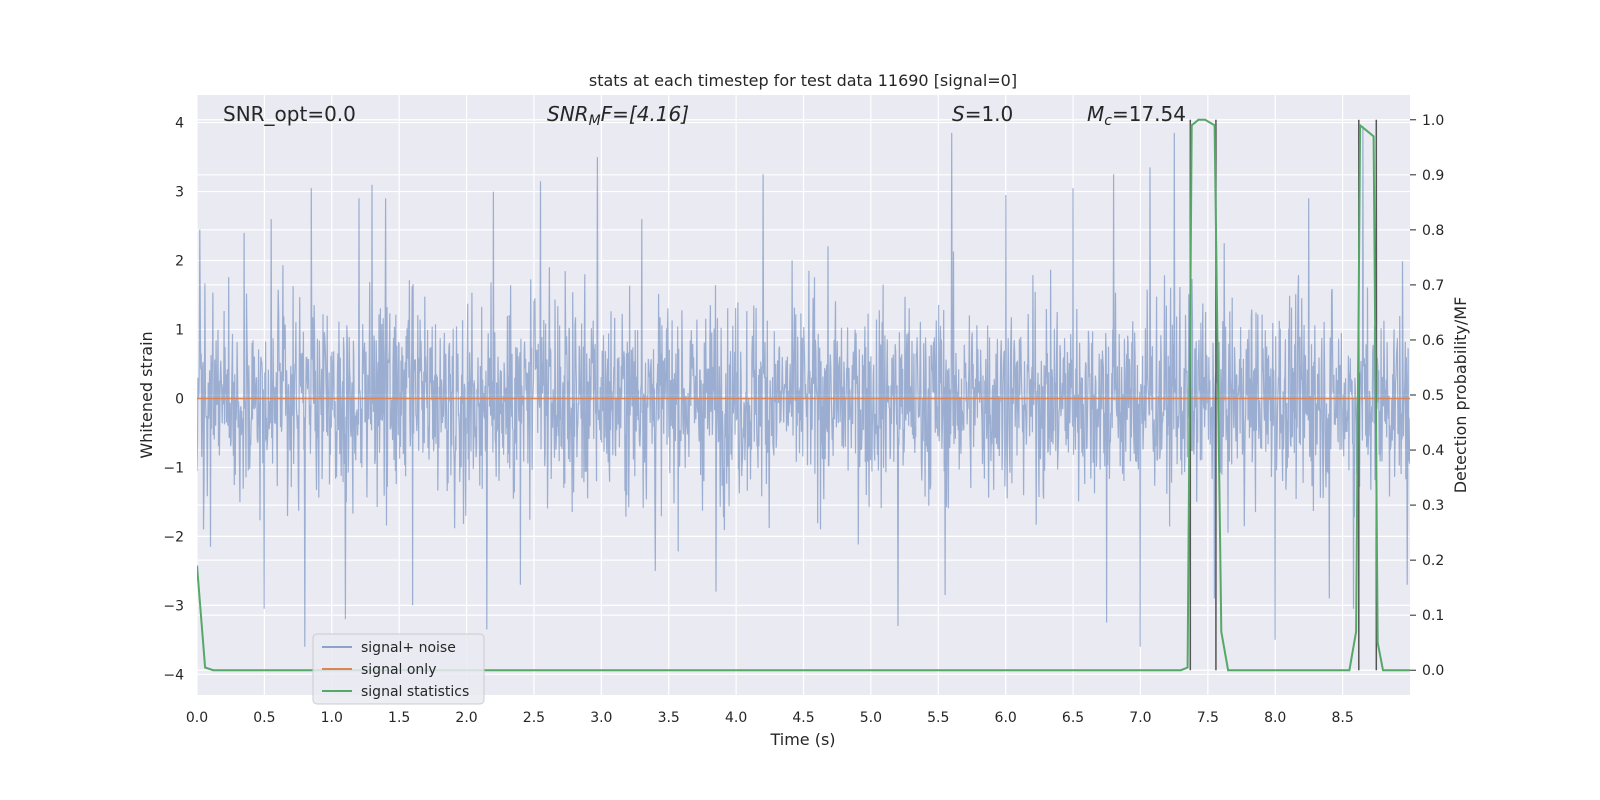 This screenshot has width=1600, height=800. I want to click on y-tick-label: −2, so click(173, 537).